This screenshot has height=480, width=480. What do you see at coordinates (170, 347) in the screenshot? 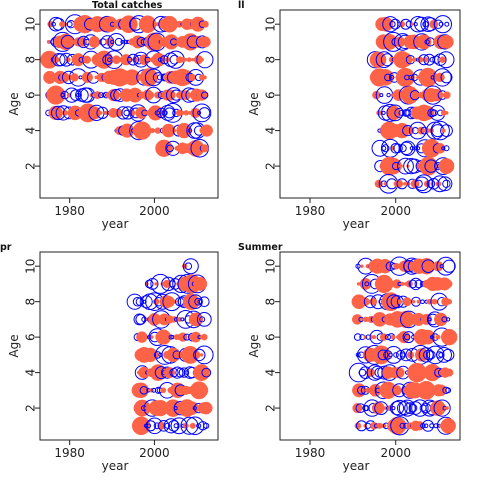
I see `bubbles` at bounding box center [170, 347].